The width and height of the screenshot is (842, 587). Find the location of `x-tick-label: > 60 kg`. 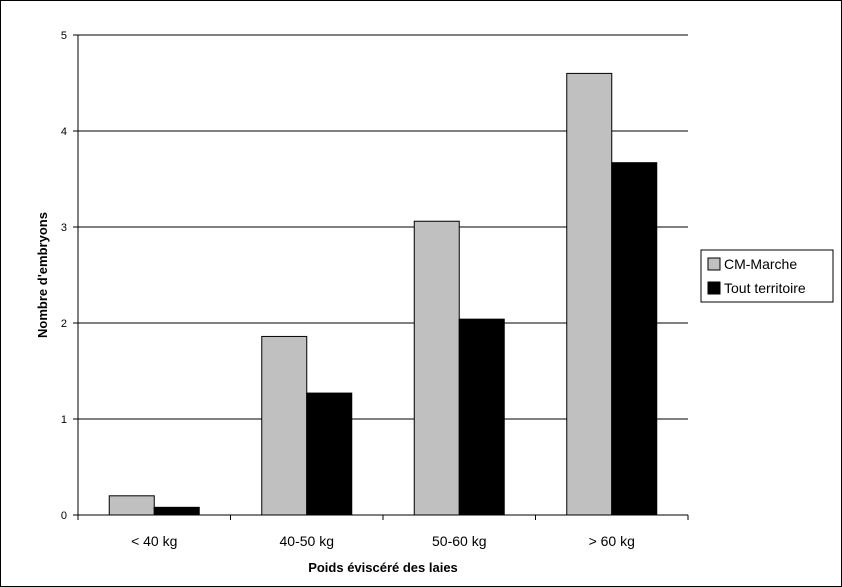

x-tick-label: > 60 kg is located at coordinates (612, 541).